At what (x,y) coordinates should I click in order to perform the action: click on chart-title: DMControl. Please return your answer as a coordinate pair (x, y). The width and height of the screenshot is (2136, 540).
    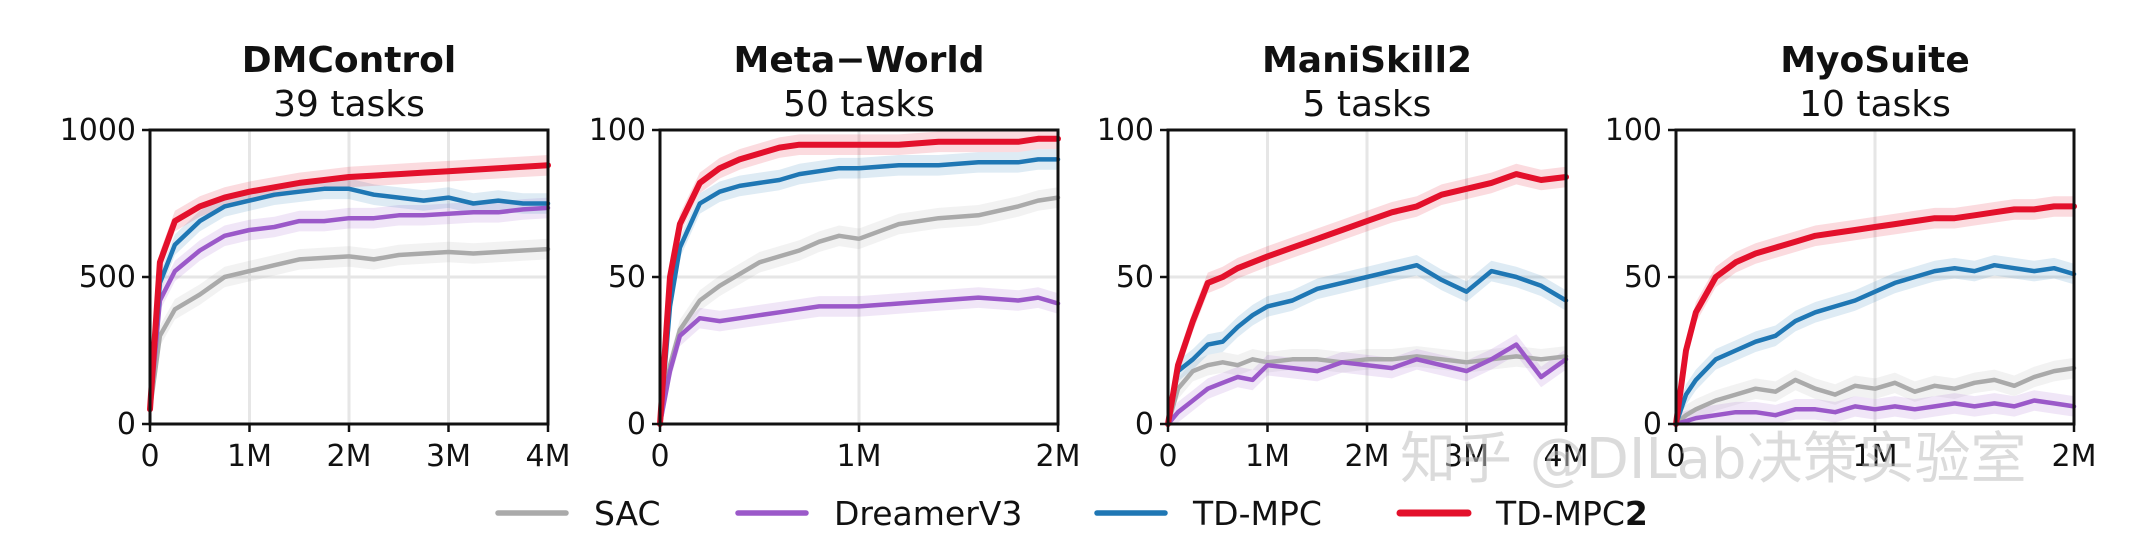
    Looking at the image, I should click on (349, 60).